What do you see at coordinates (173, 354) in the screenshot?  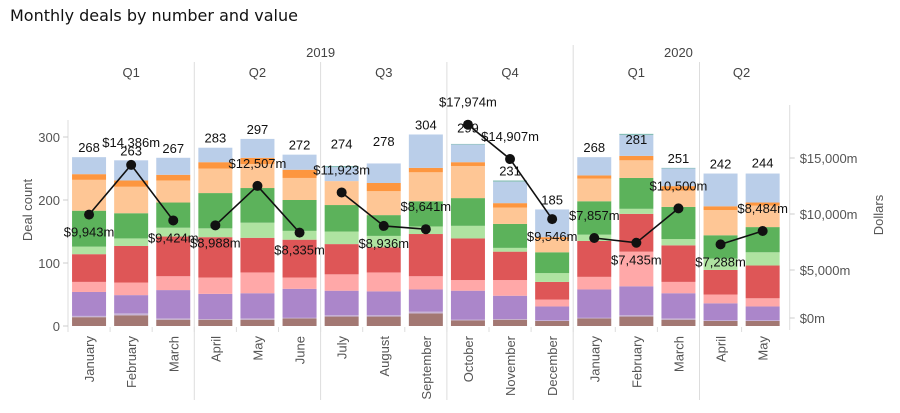 I see `x-tick-label: March` at bounding box center [173, 354].